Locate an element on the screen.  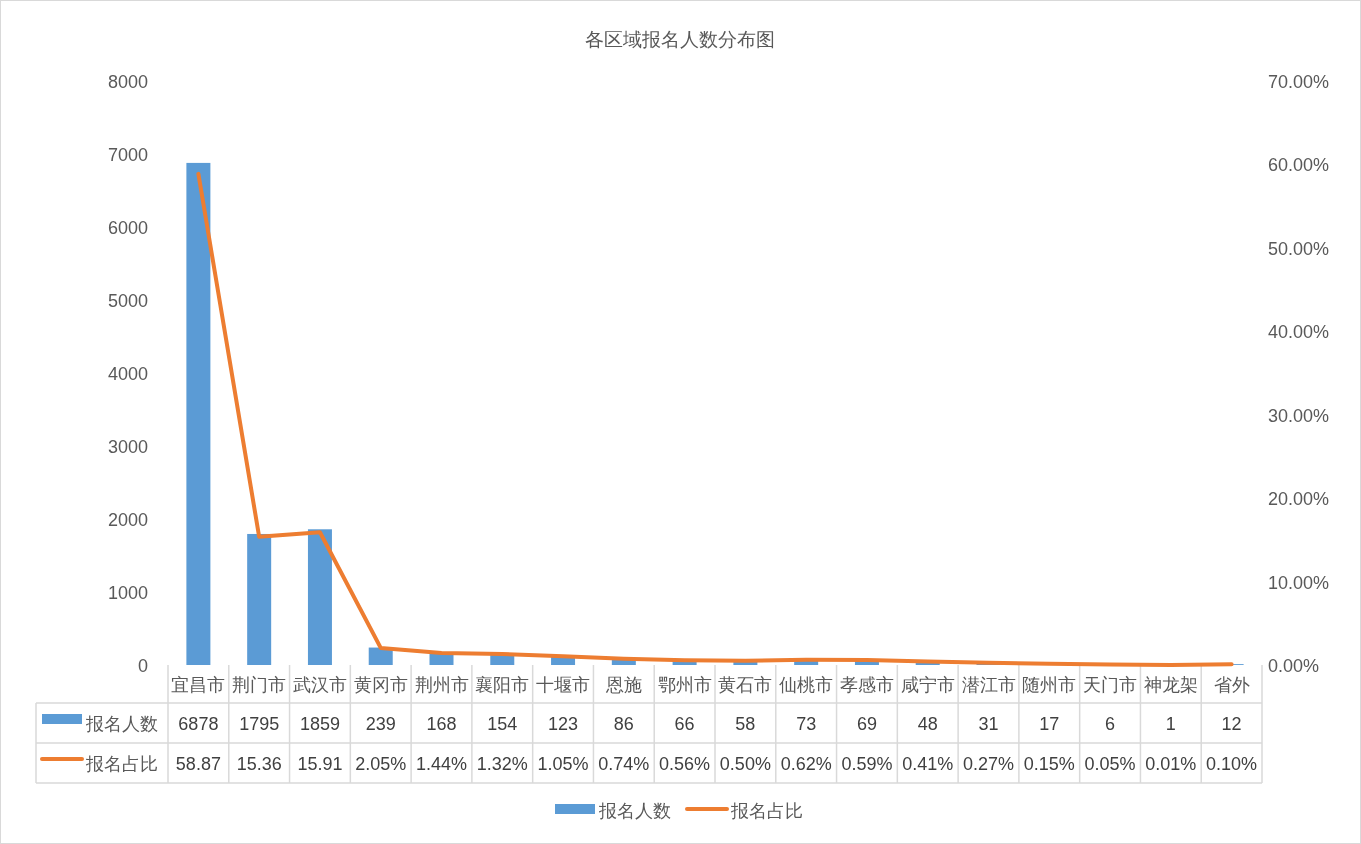
x-tick-label: 随州市 is located at coordinates (1049, 685).